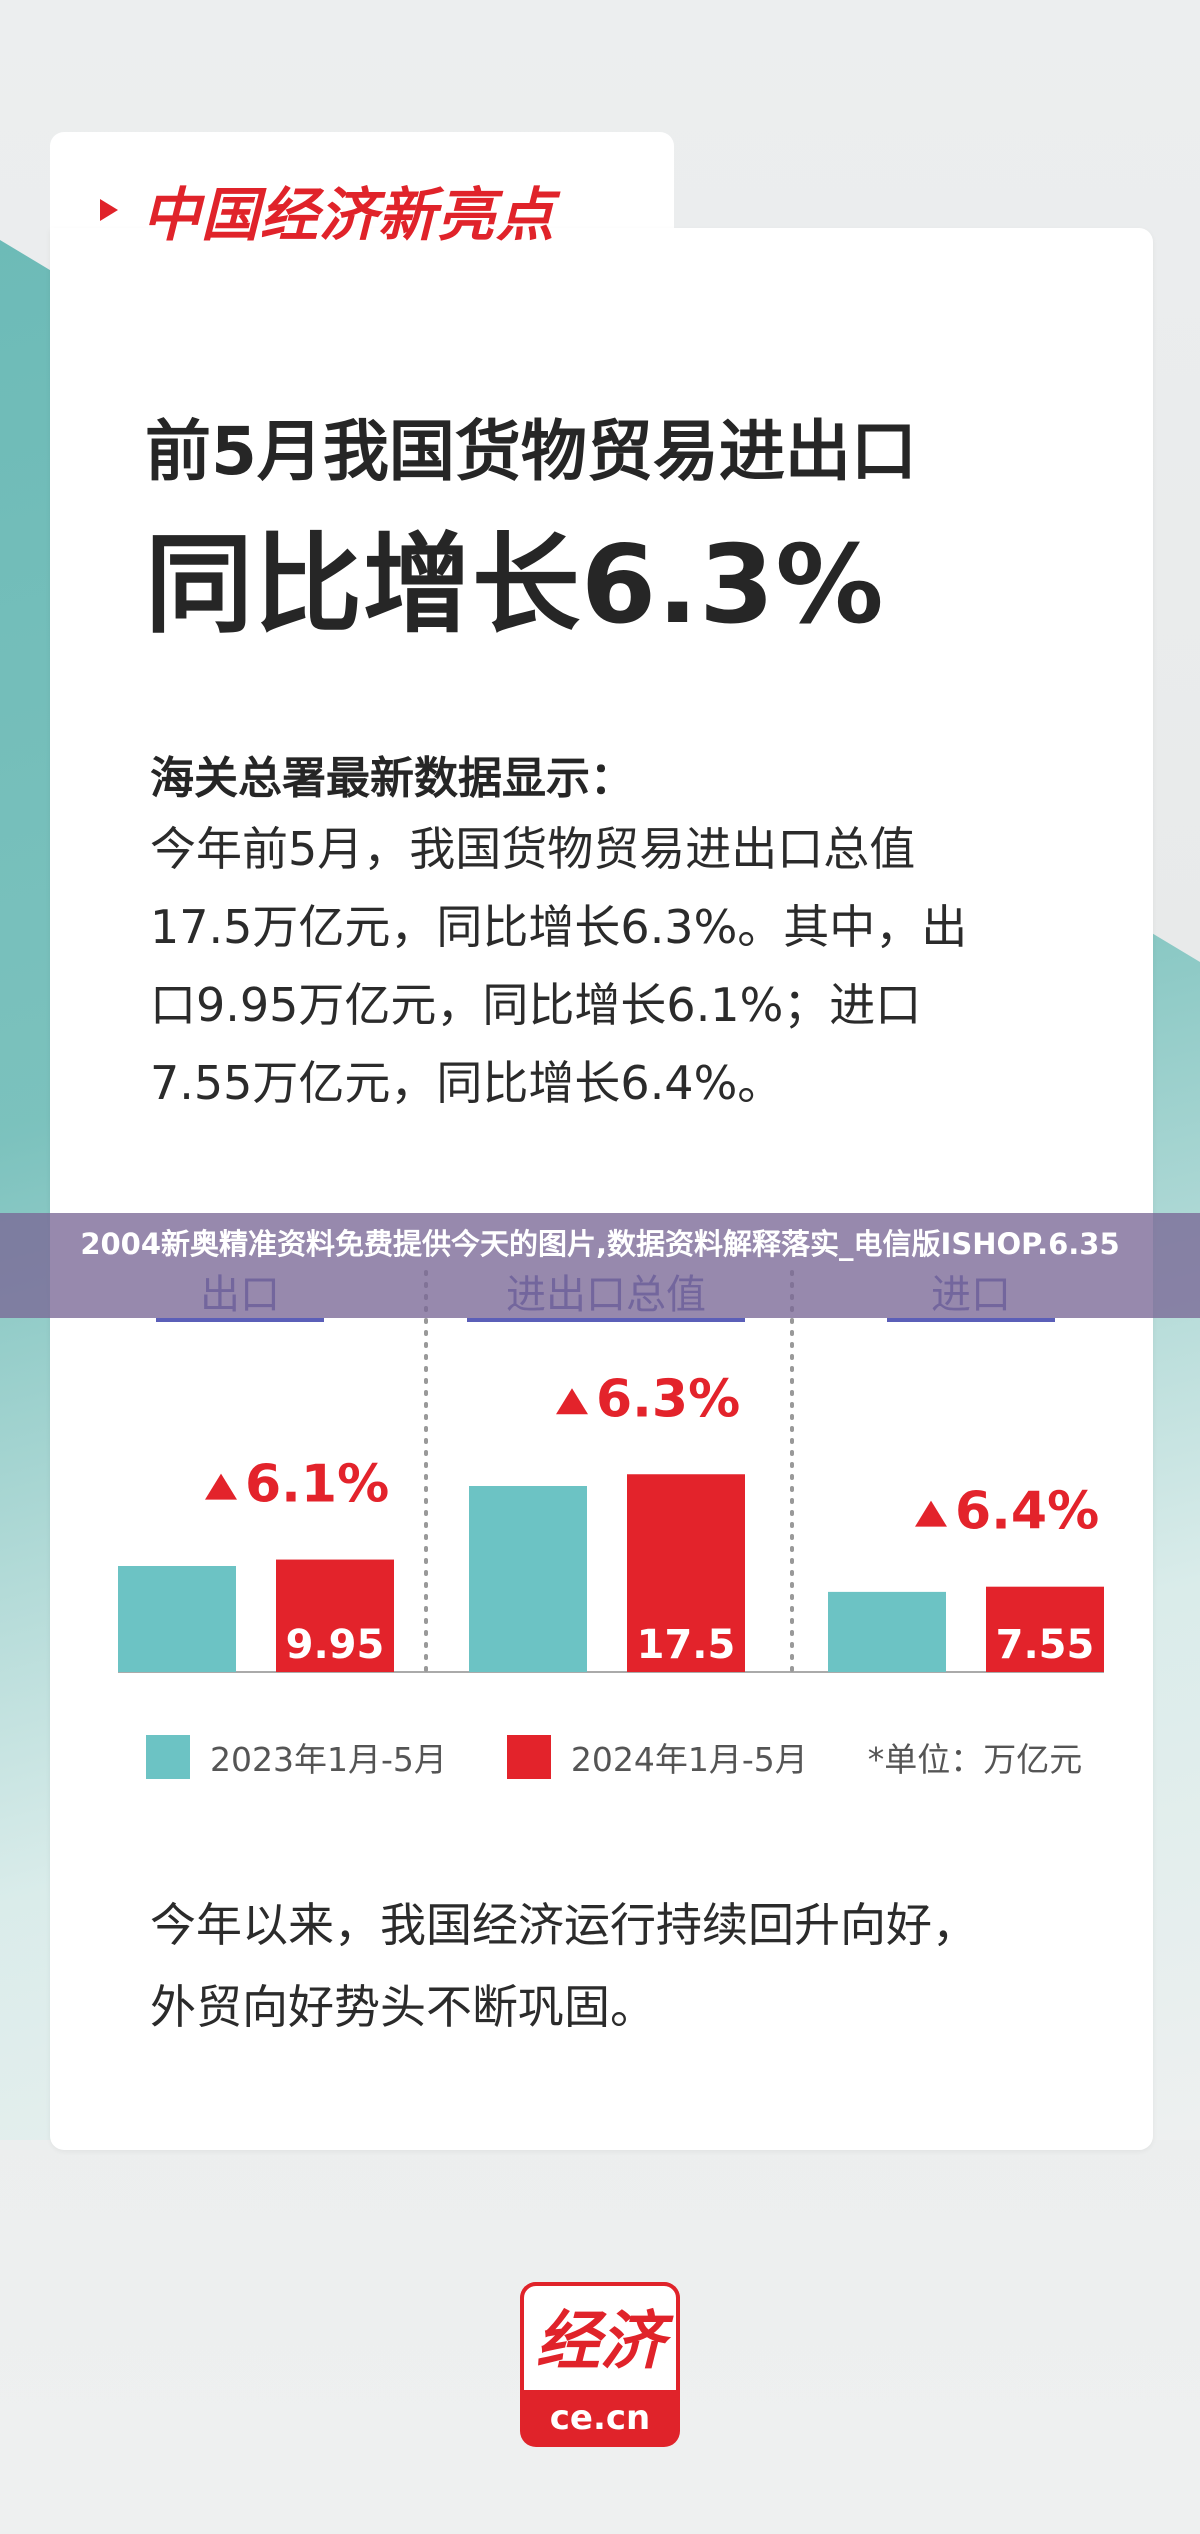 This screenshot has height=2534, width=1200. What do you see at coordinates (610, 1966) in the screenshot?
I see `closing-paragraph: 今年以来，我国经济运行持续回升向好， 外贸向好势头不断巩固。` at bounding box center [610, 1966].